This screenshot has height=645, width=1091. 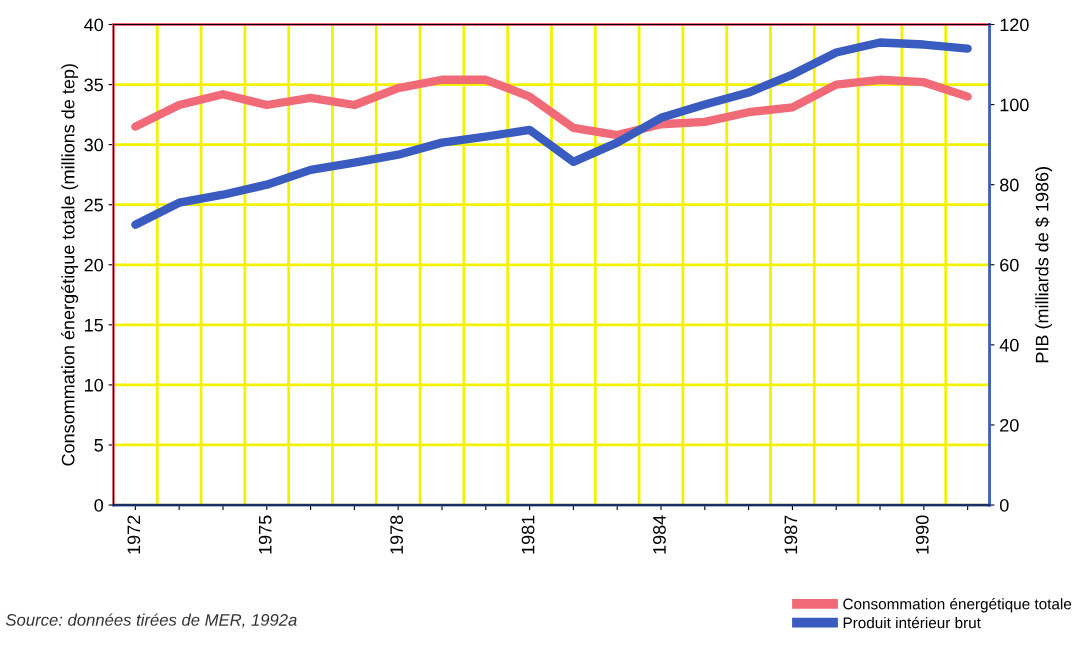 I want to click on y2-tick-label: 20, so click(x=1009, y=425).